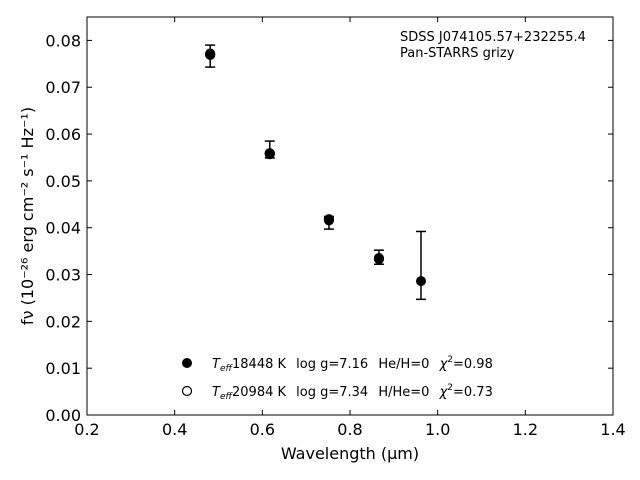  What do you see at coordinates (350, 453) in the screenshot?
I see `x-axis-label: Wavelength (μm)` at bounding box center [350, 453].